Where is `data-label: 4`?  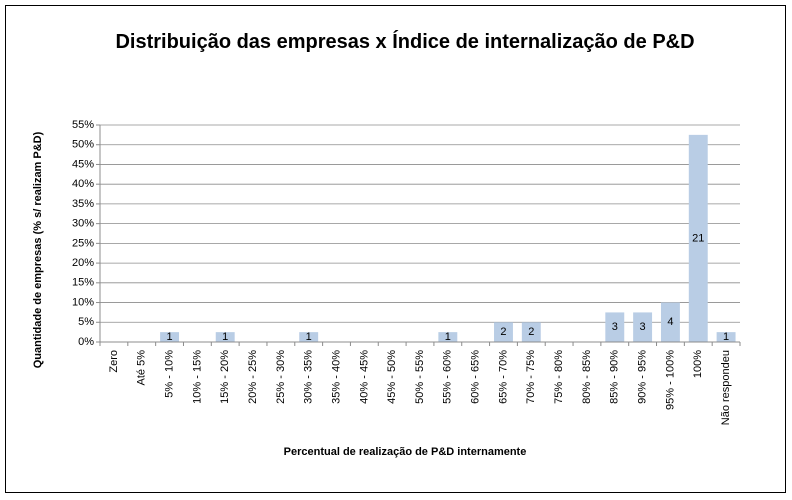 data-label: 4 is located at coordinates (670, 322).